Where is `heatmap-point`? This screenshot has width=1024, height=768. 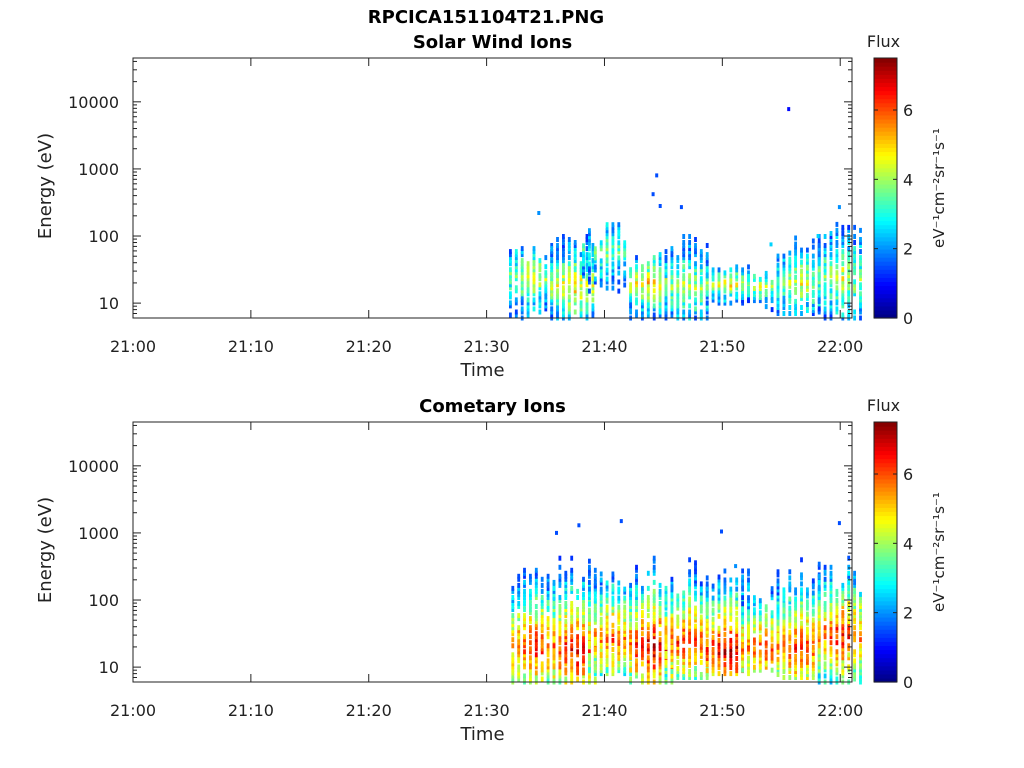
heatmap-point is located at coordinates (660, 206).